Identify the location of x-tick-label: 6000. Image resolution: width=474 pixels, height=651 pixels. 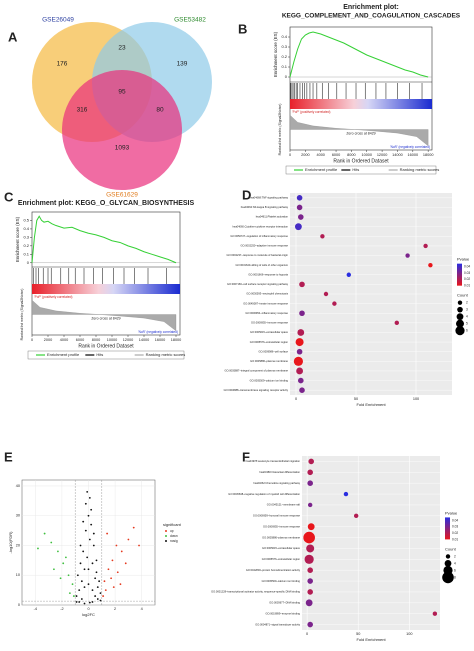
(80, 340).